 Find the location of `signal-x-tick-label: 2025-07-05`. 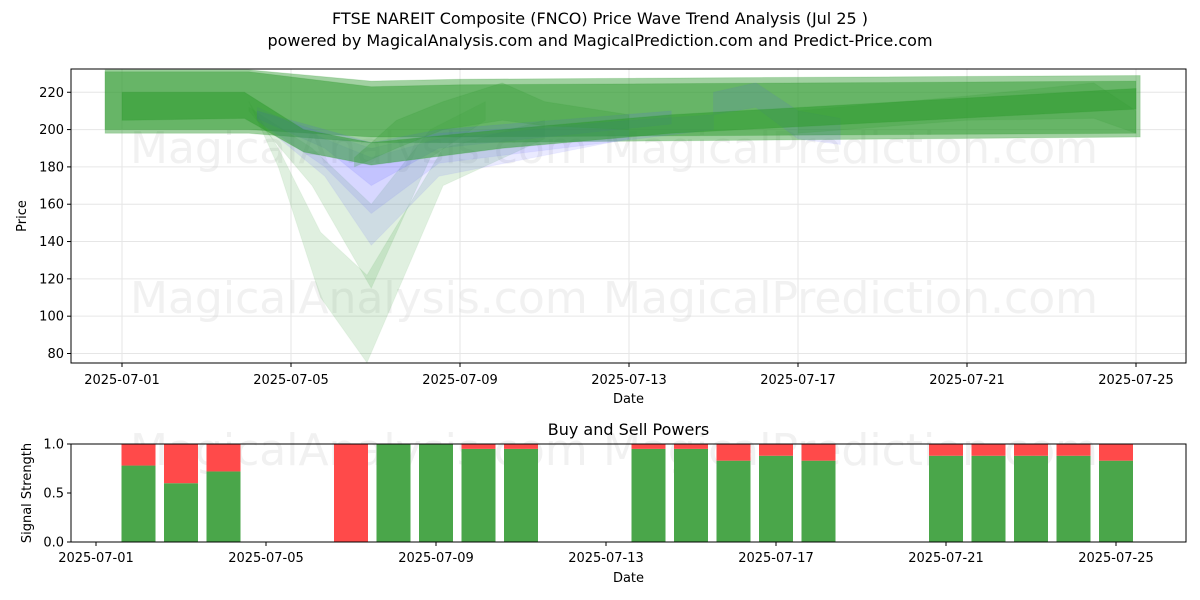

signal-x-tick-label: 2025-07-05 is located at coordinates (266, 558).